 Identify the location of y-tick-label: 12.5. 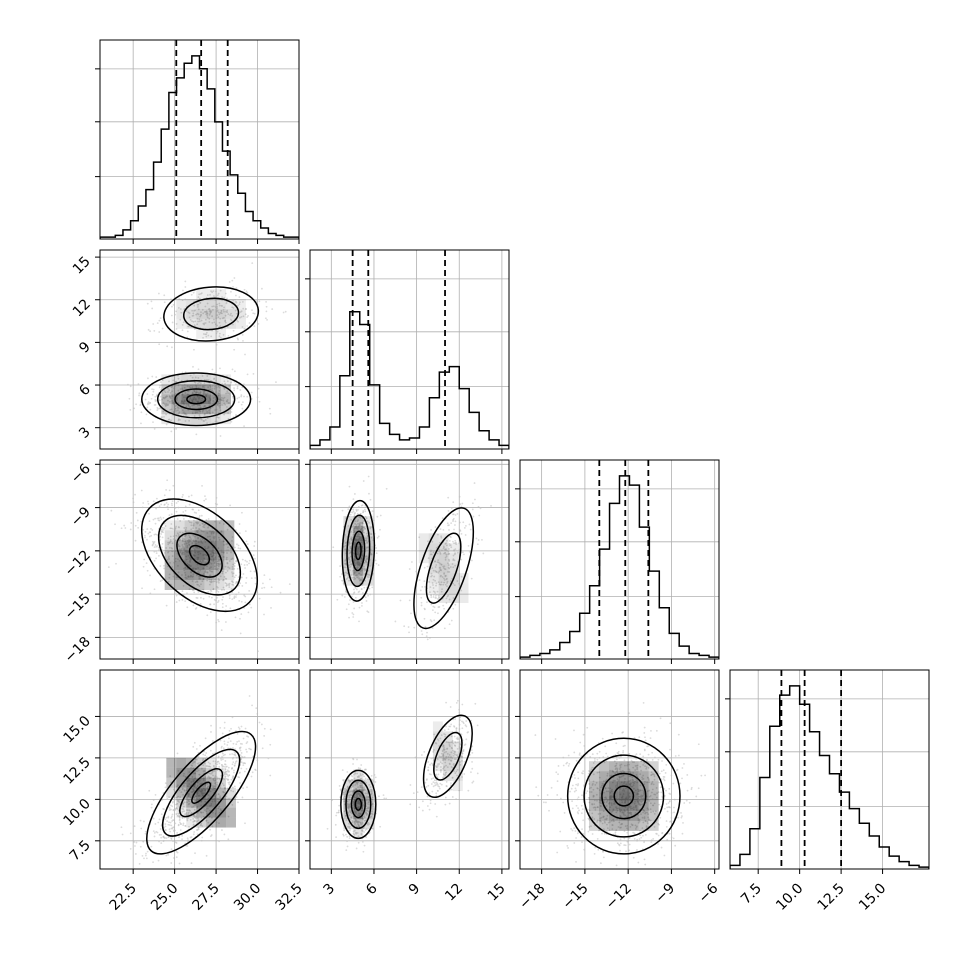
(76, 770).